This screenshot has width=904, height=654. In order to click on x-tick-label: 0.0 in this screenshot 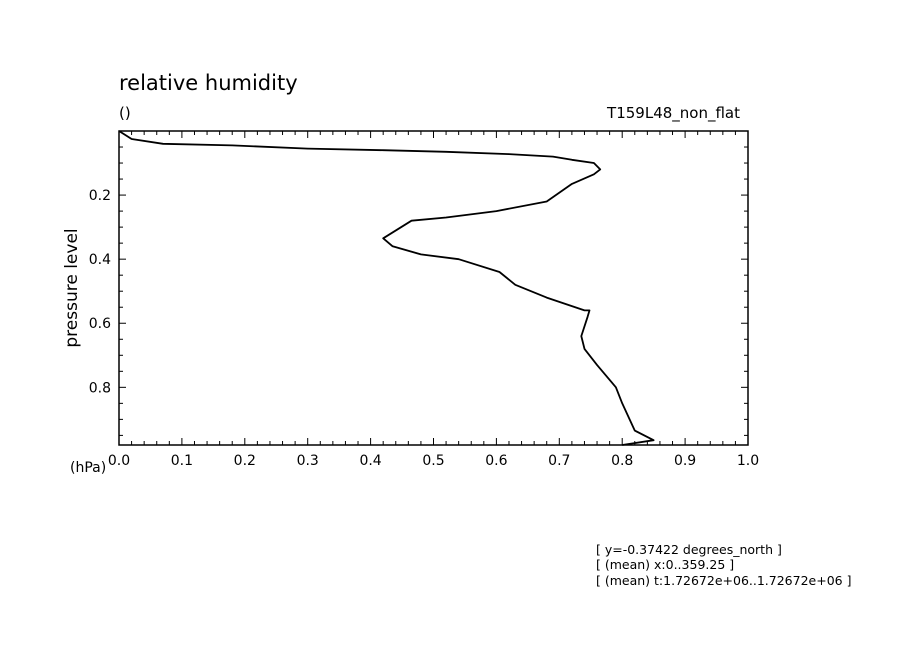, I will do `click(119, 461)`.